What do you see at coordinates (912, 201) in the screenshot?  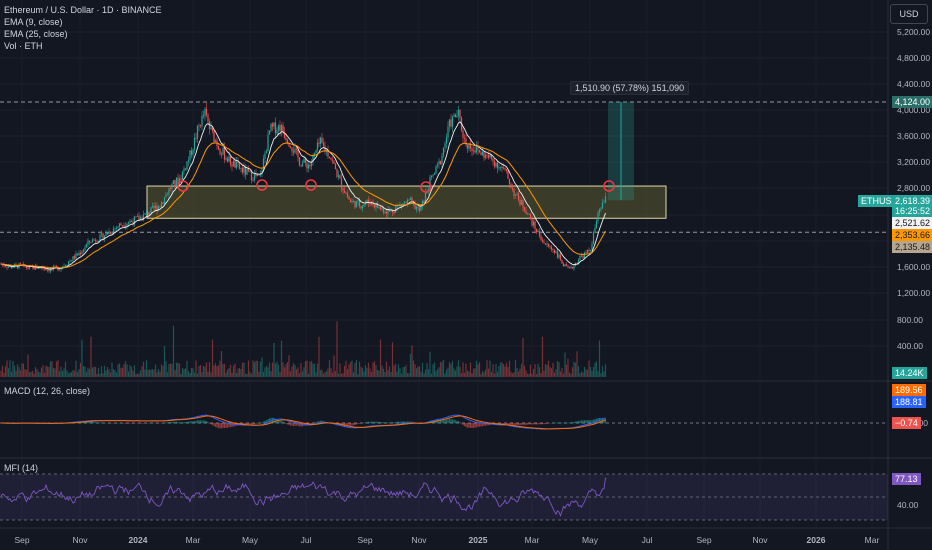 I see `last-price-tag: 2,618.39` at bounding box center [912, 201].